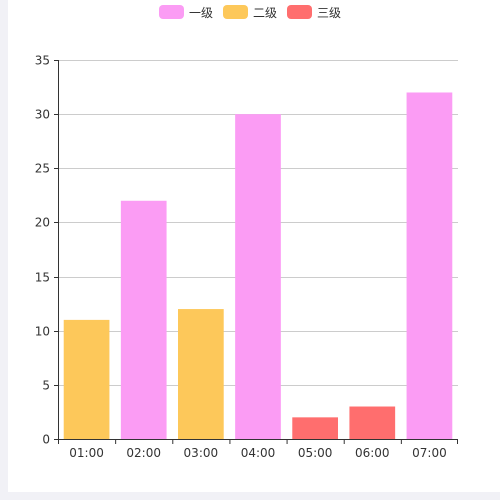 Image resolution: width=500 pixels, height=500 pixels. Describe the element at coordinates (46, 386) in the screenshot. I see `y-tick-label: 5` at that location.